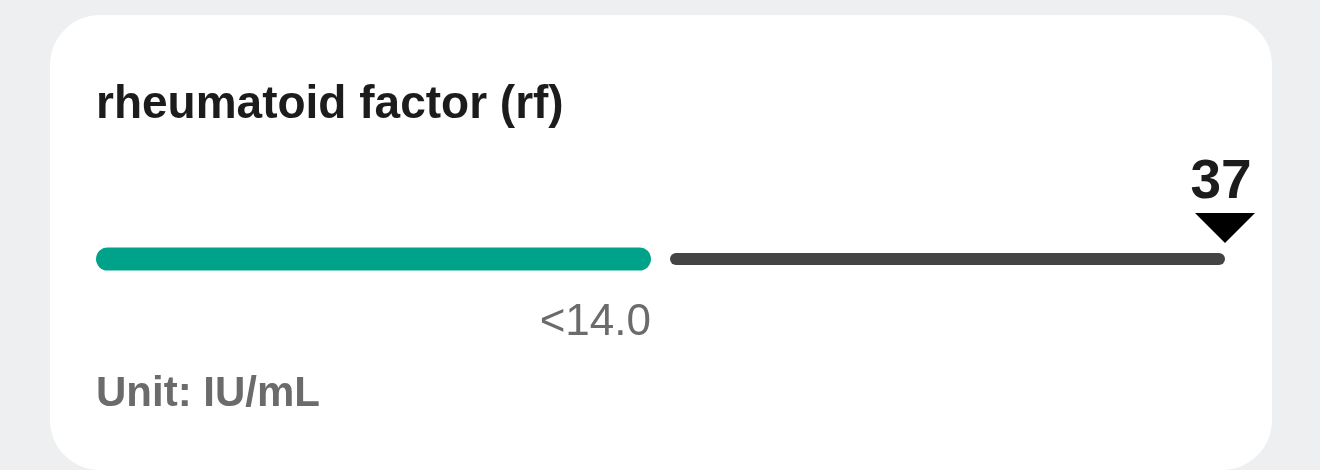 The image size is (1320, 470). What do you see at coordinates (208, 391) in the screenshot?
I see `text: Unit: IU/mL` at bounding box center [208, 391].